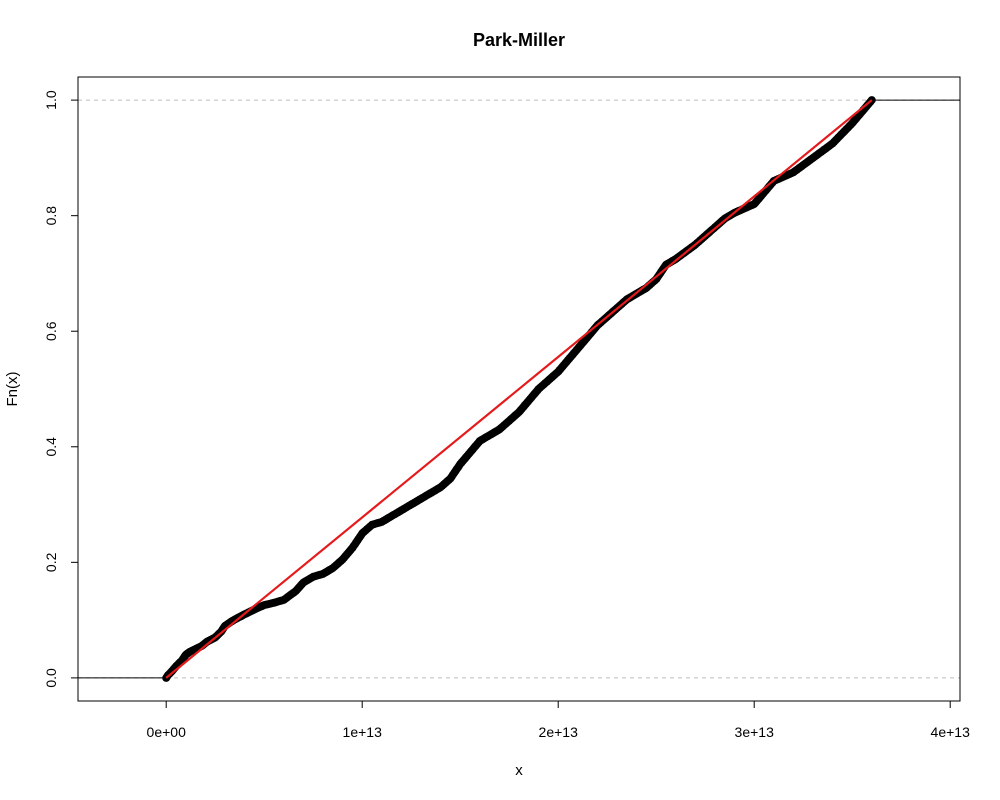 Image resolution: width=1000 pixels, height=800 pixels. I want to click on x-tick-label: 4e+13, so click(951, 732).